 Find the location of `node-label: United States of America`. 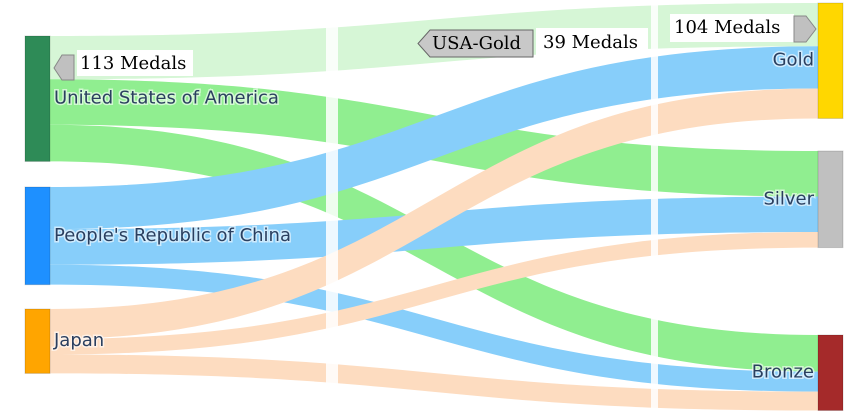

node-label: United States of America is located at coordinates (166, 98).